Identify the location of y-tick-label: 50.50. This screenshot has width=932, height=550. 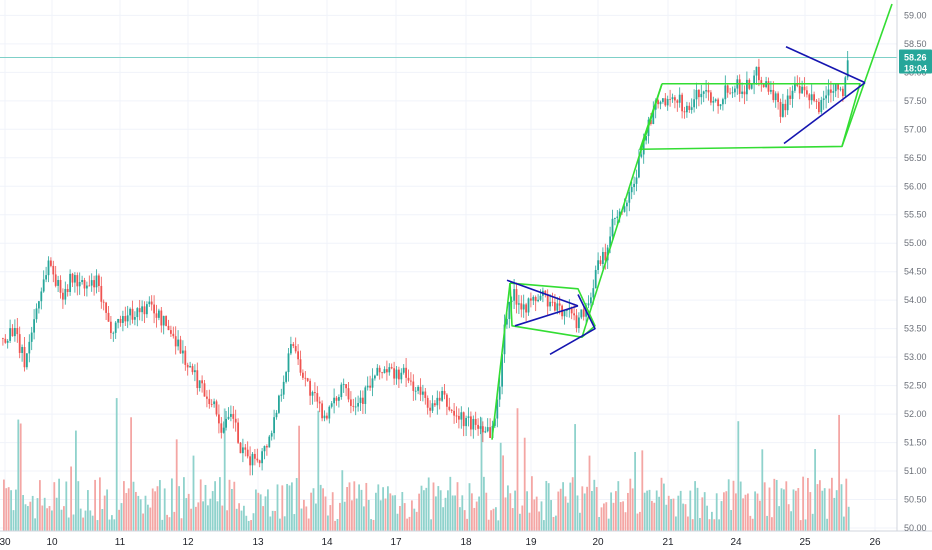
(915, 500).